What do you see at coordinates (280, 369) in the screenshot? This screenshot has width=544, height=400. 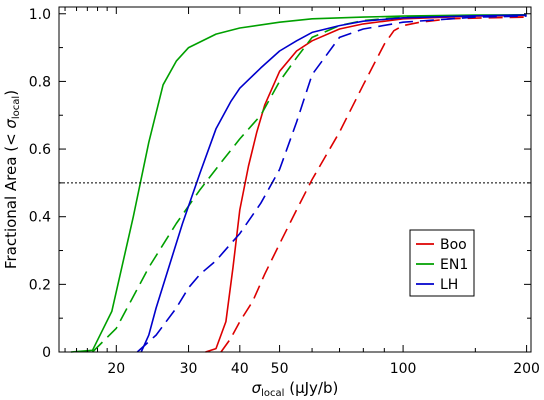 I see `x-tick-label: 50` at bounding box center [280, 369].